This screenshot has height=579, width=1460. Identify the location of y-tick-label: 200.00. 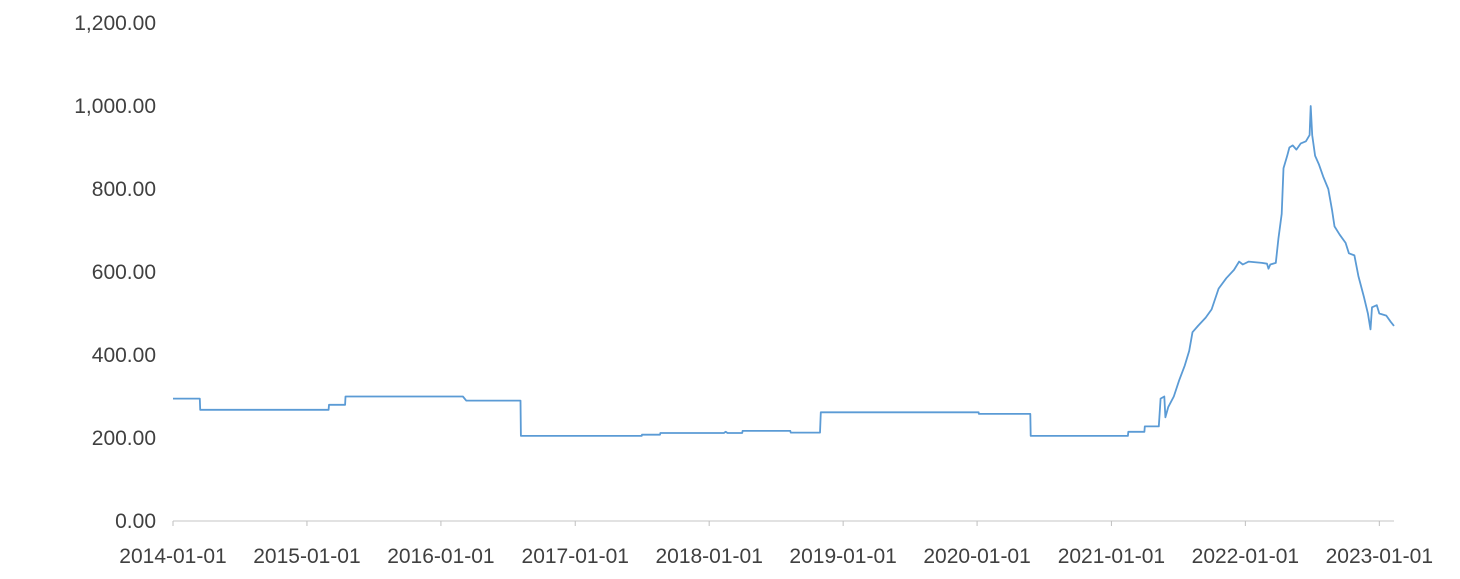
(124, 438).